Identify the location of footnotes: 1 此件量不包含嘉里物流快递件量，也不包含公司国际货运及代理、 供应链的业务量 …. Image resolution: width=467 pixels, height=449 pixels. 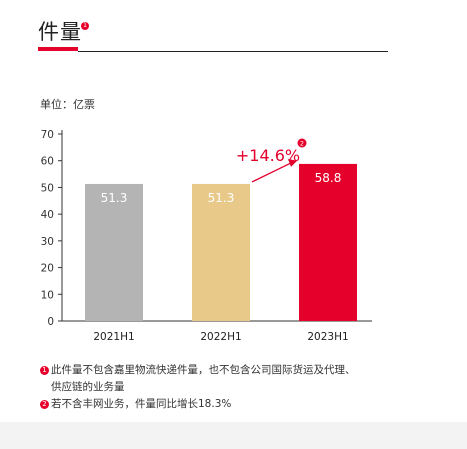
(220, 387).